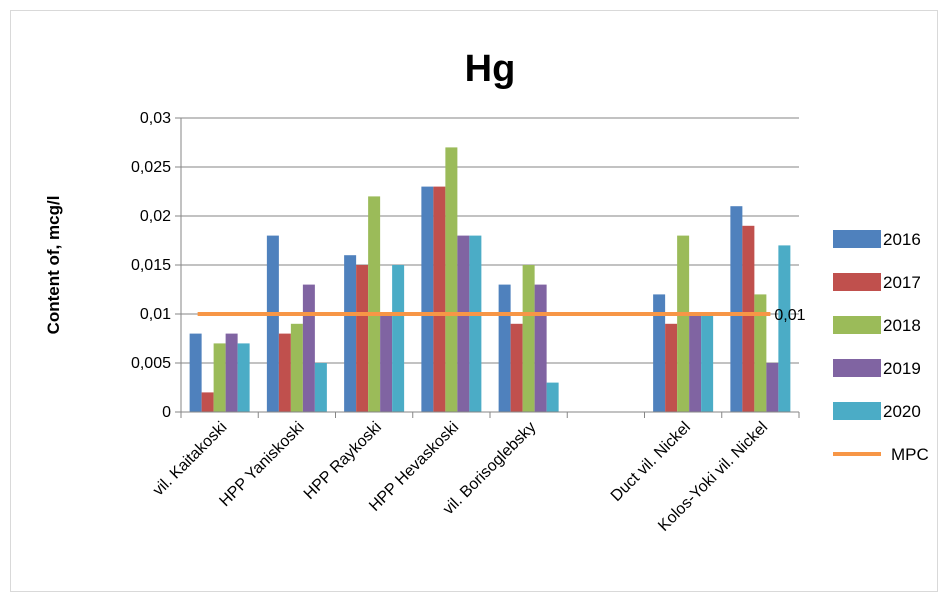  What do you see at coordinates (902, 239) in the screenshot?
I see `legend-label: 2016` at bounding box center [902, 239].